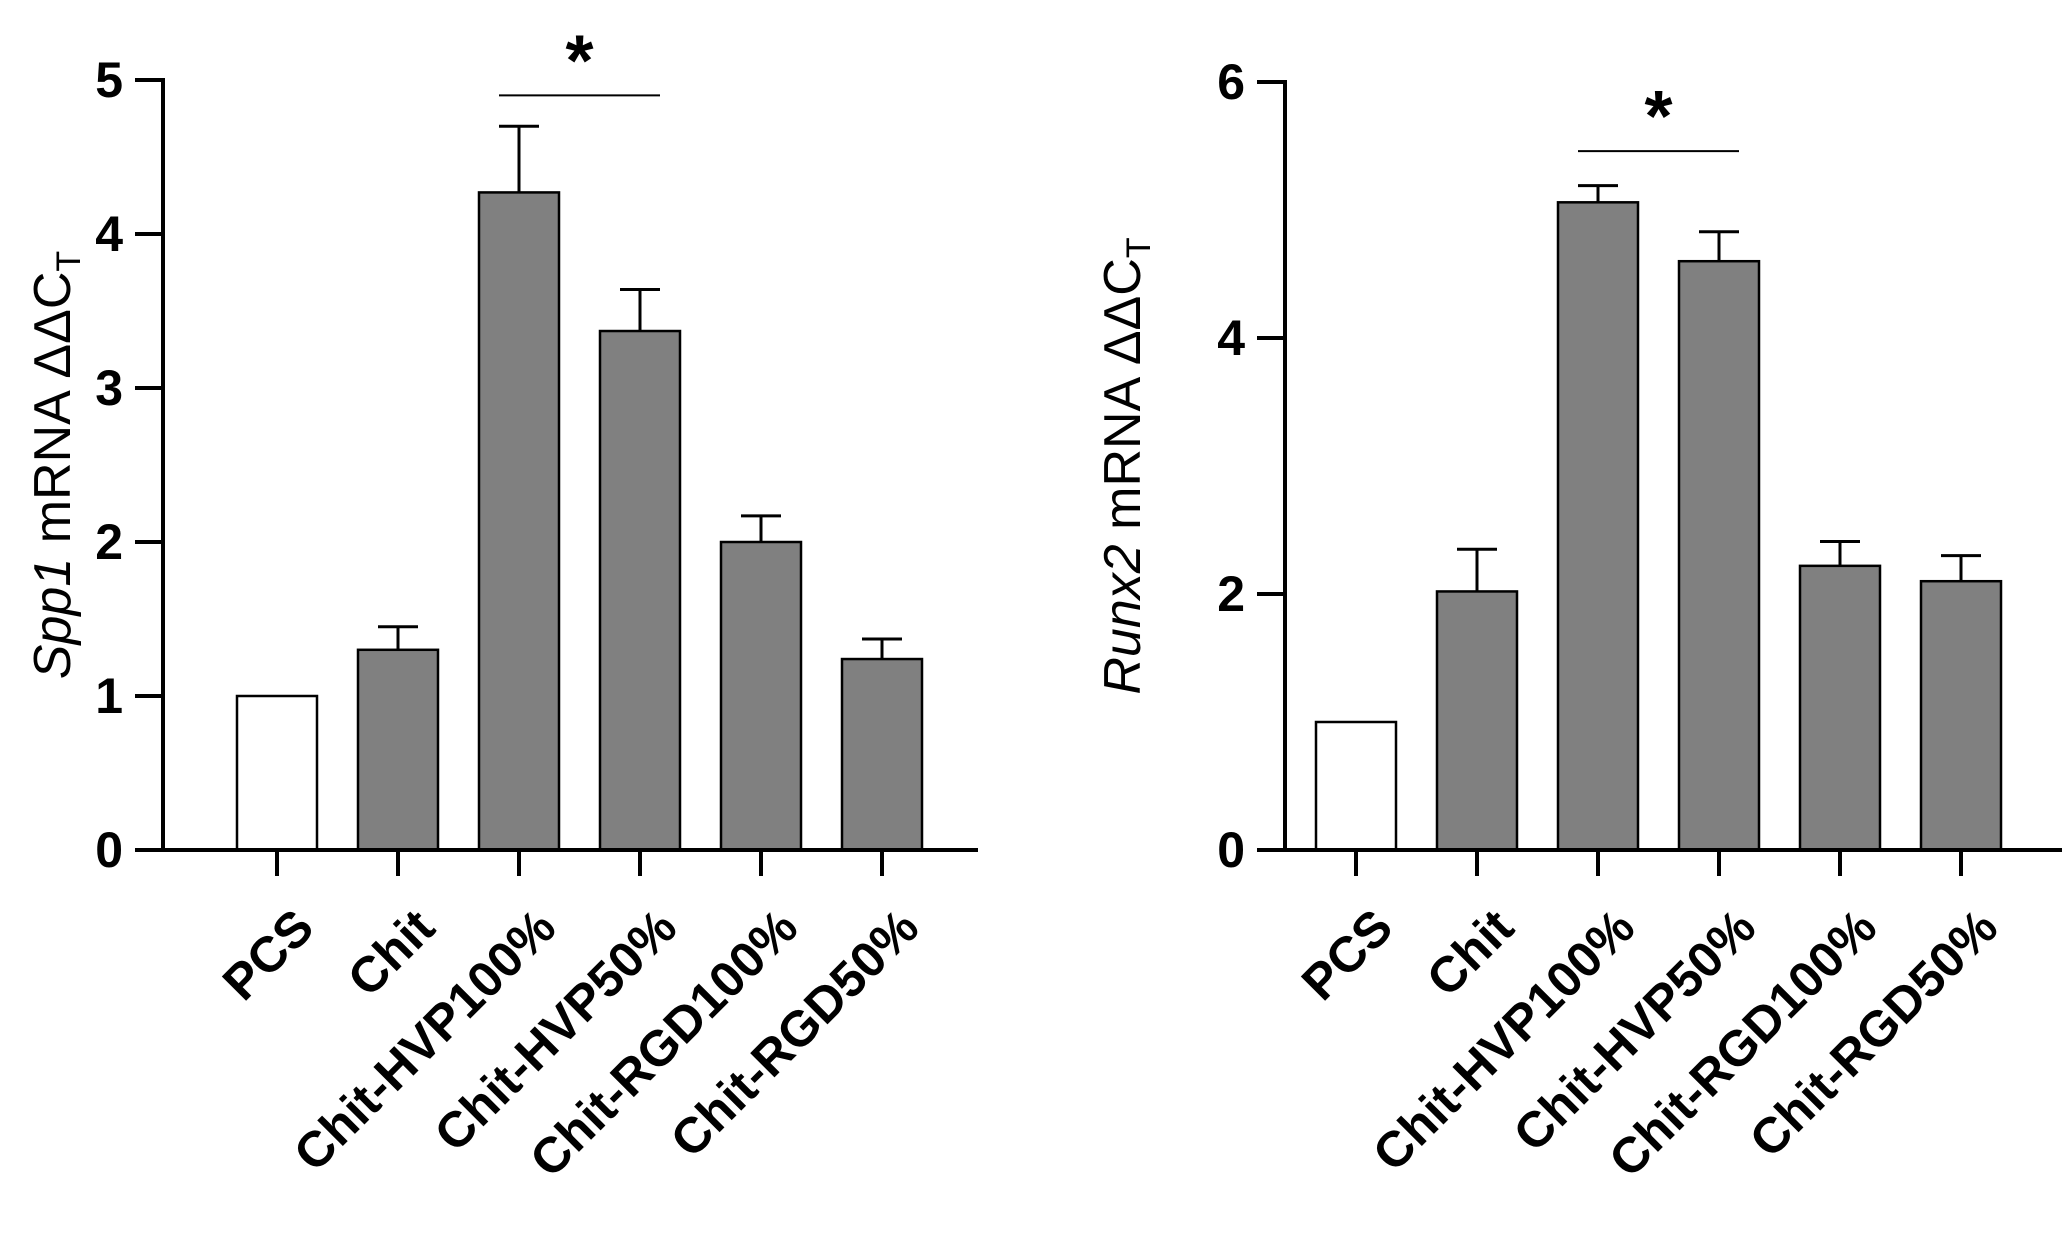 Image resolution: width=2067 pixels, height=1239 pixels. Describe the element at coordinates (56, 465) in the screenshot. I see `y-axis-title: Spp1 mRNA ΔΔCT` at that location.